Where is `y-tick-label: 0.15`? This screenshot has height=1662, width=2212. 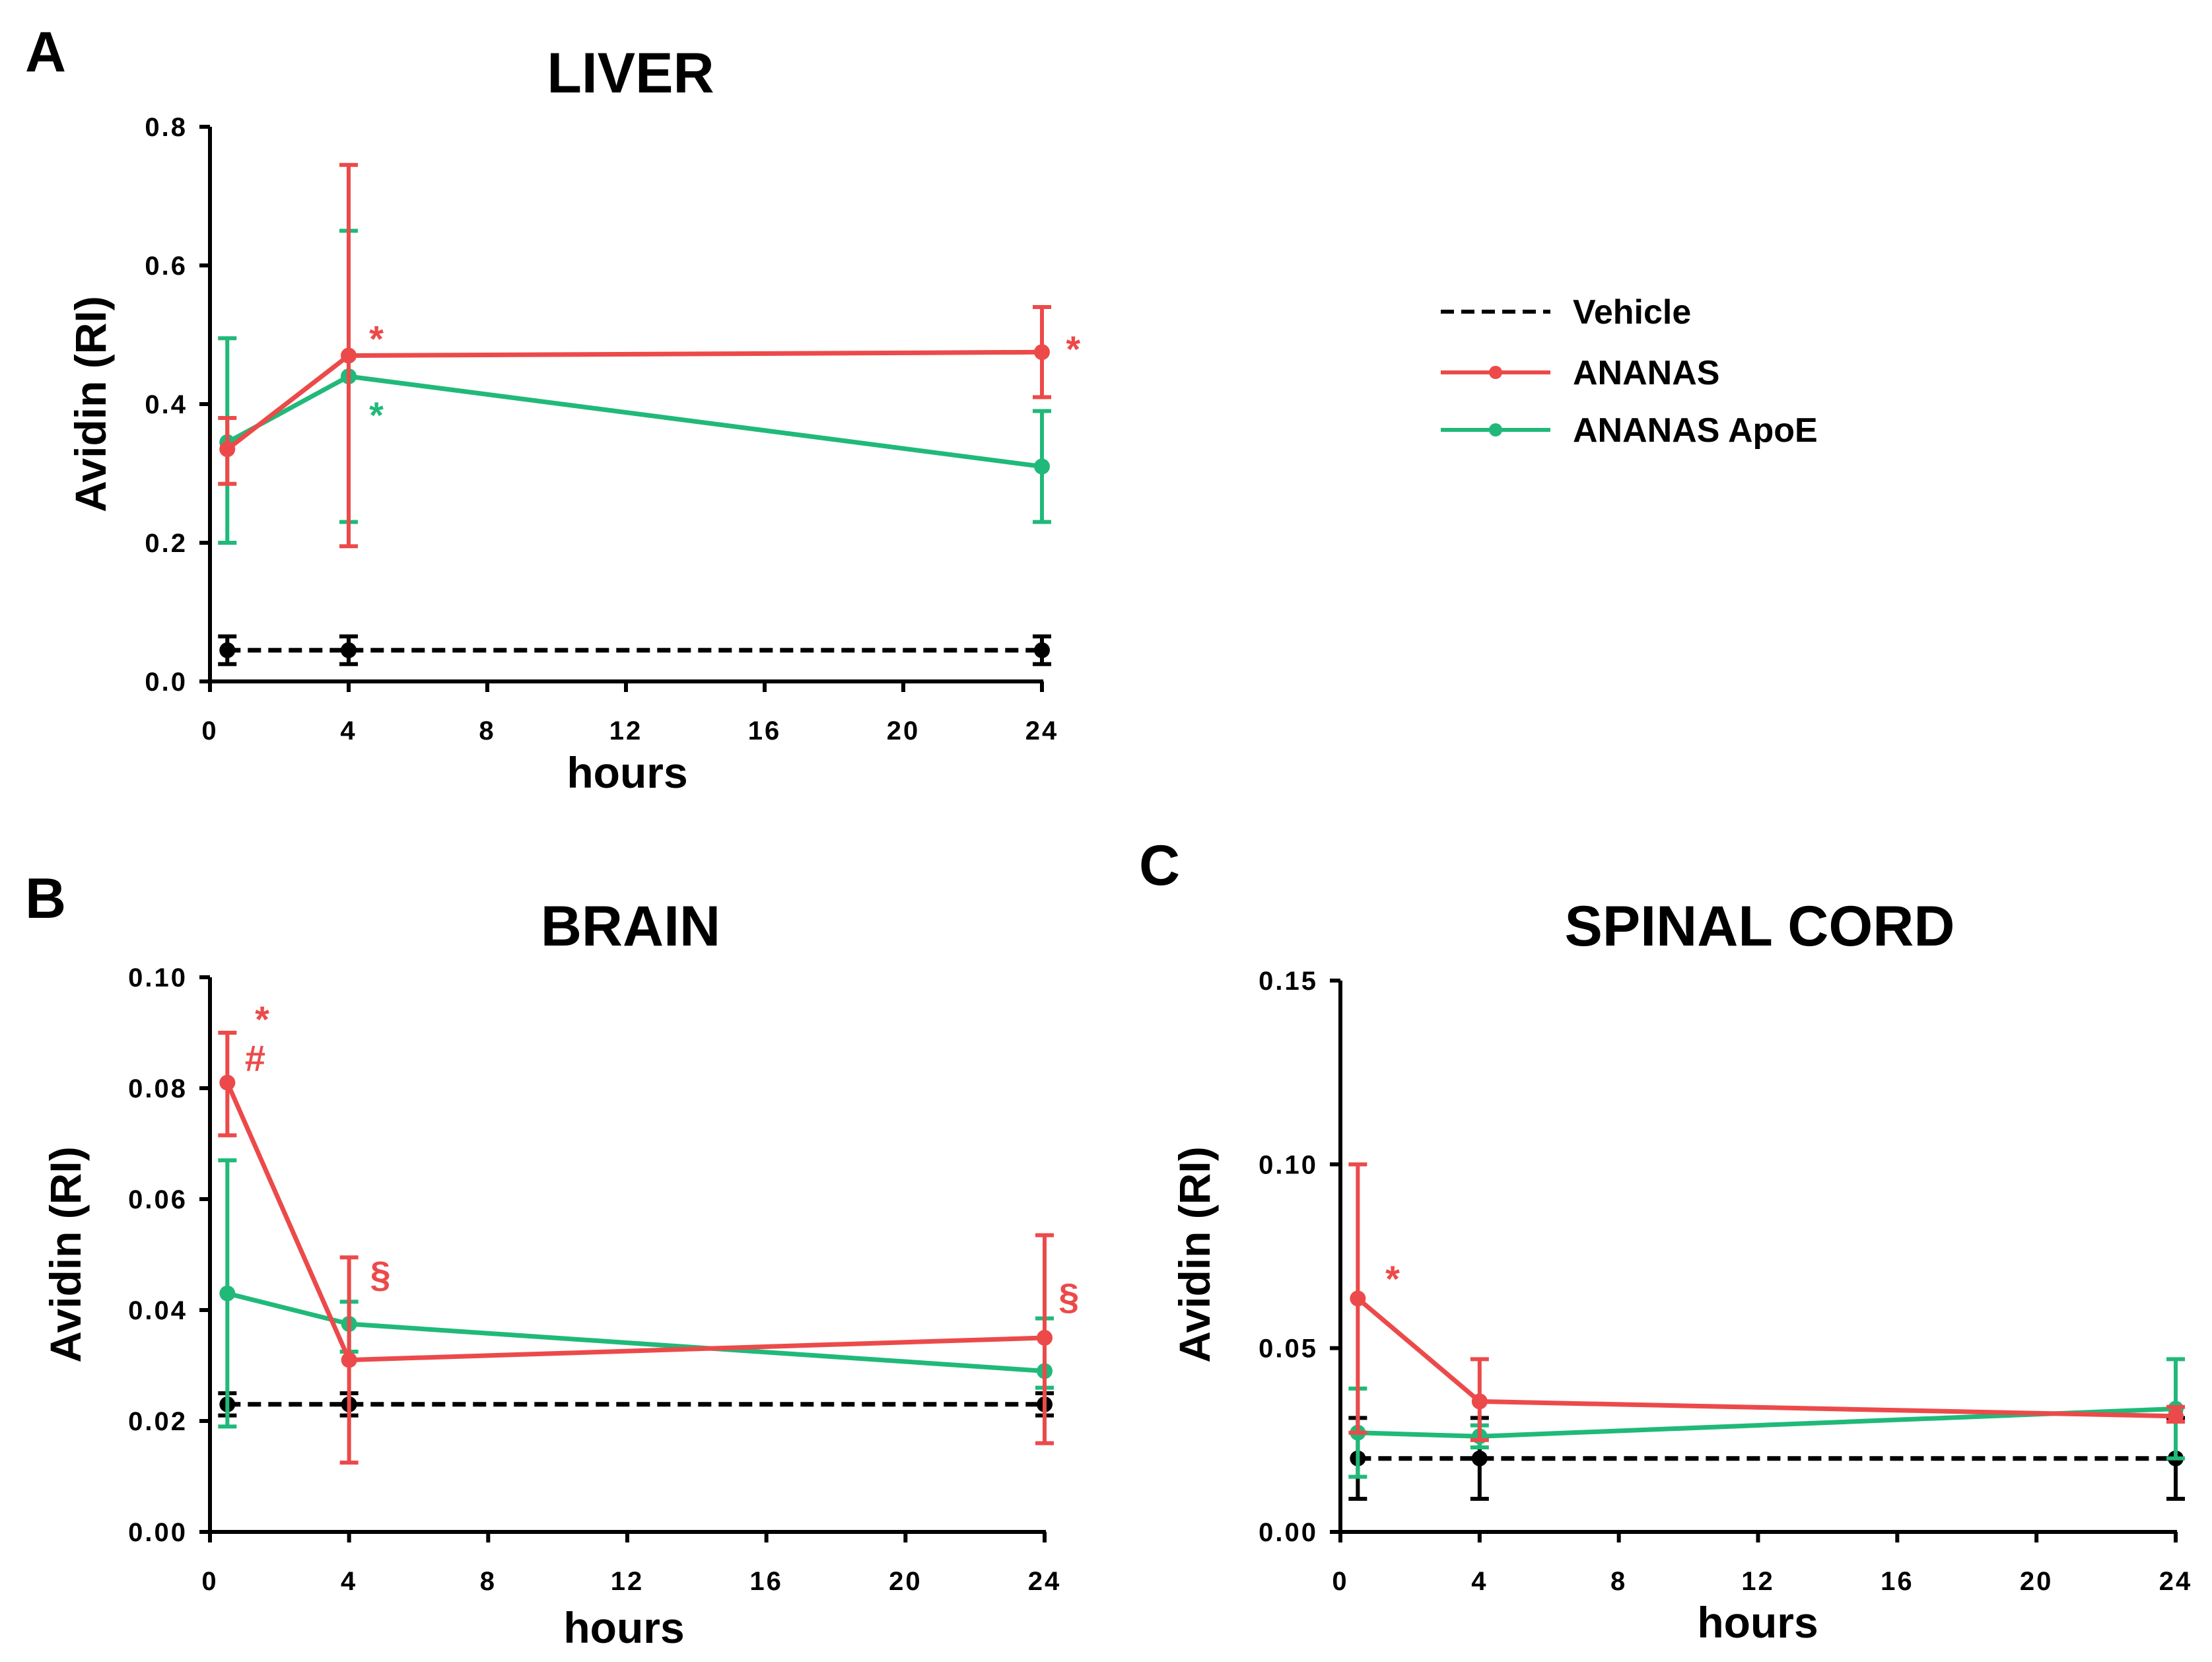
y-tick-label: 0.15 is located at coordinates (1289, 982).